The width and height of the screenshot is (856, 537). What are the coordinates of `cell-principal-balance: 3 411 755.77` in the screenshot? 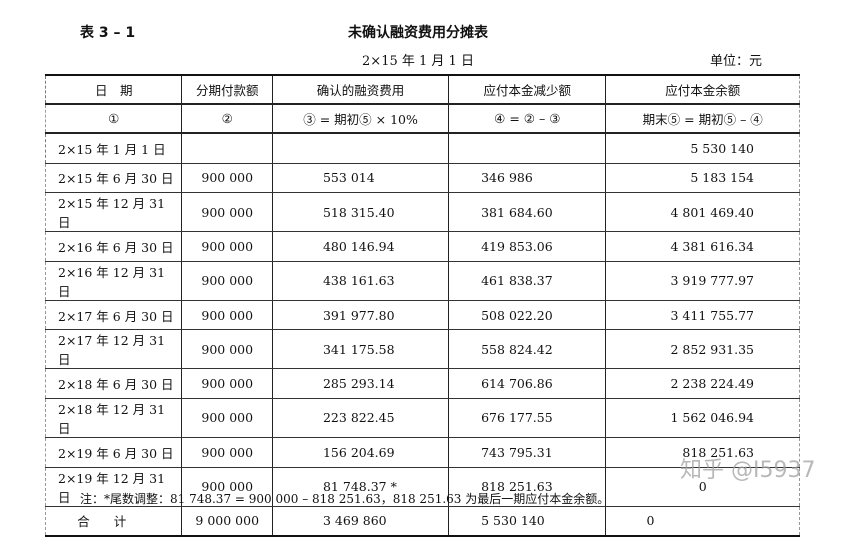 It's located at (702, 315).